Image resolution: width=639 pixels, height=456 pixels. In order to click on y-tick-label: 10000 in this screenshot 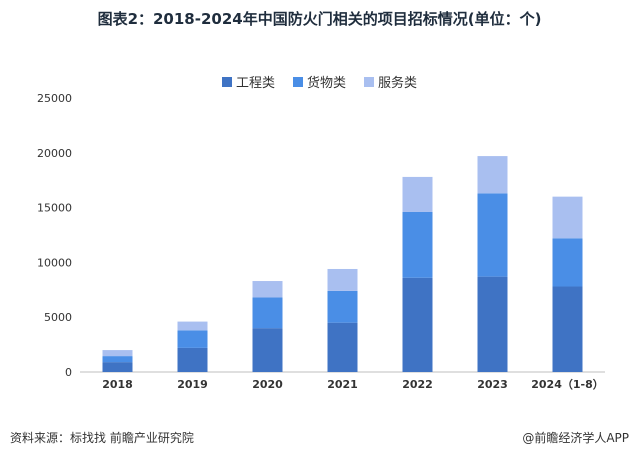, I will do `click(54, 262)`.